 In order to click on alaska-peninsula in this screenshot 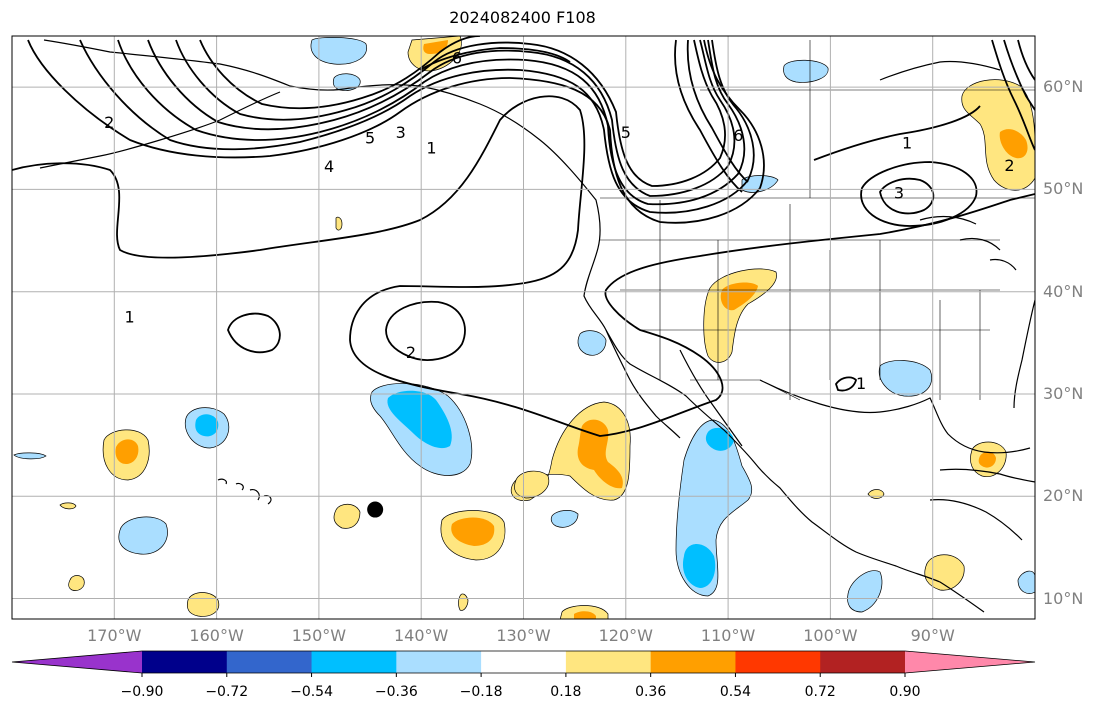, I will do `click(160, 130)`.